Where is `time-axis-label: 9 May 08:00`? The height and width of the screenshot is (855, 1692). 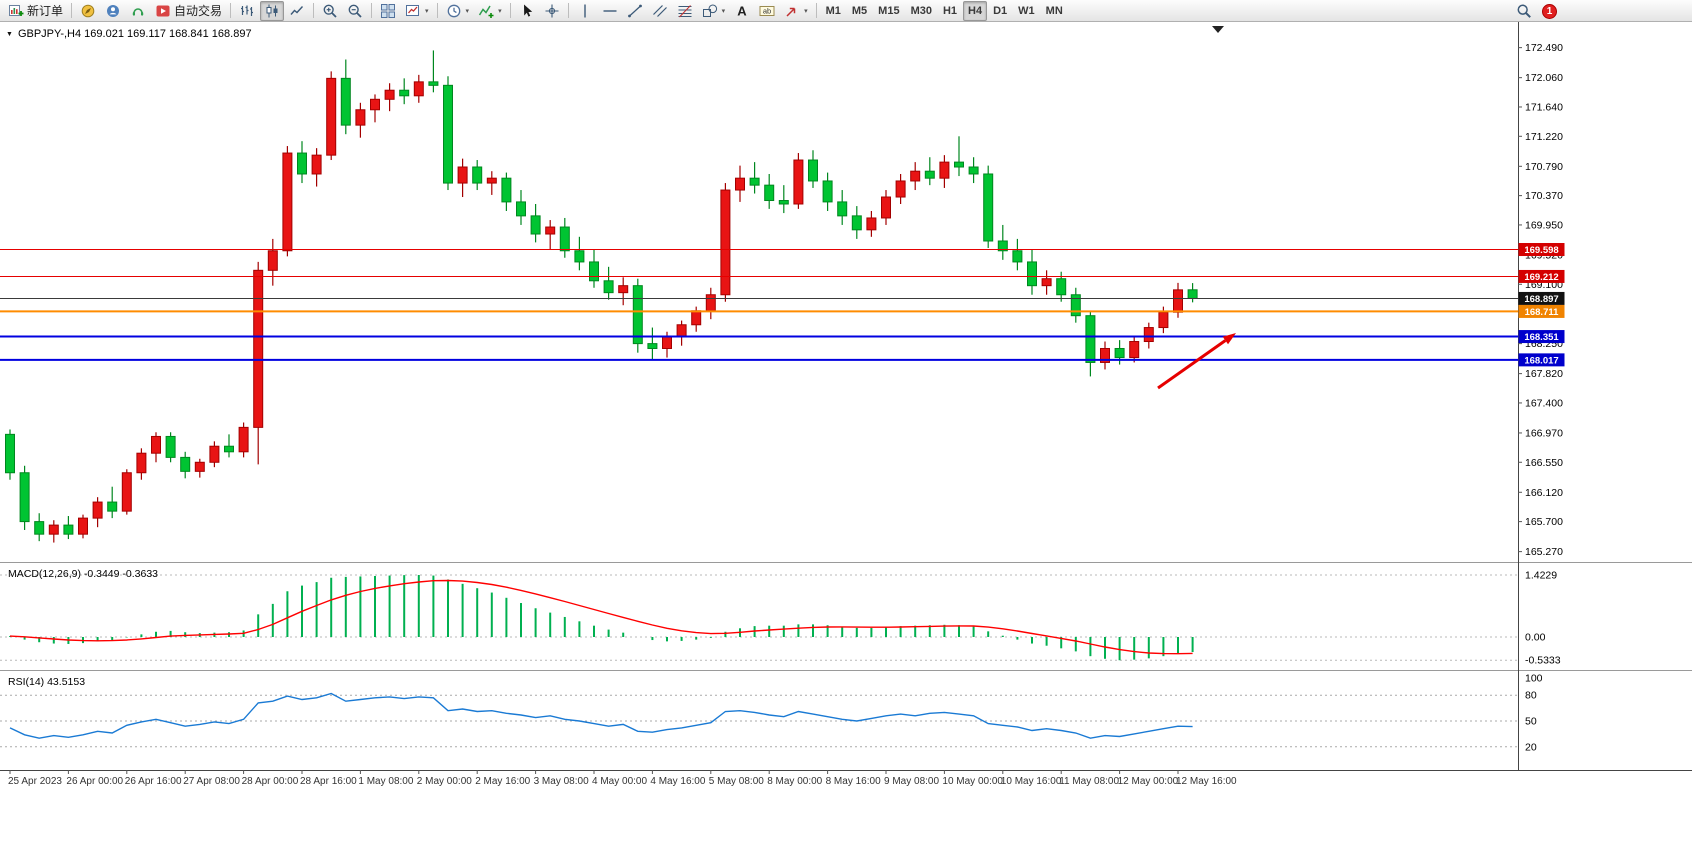
time-axis-label: 9 May 08:00 is located at coordinates (911, 781).